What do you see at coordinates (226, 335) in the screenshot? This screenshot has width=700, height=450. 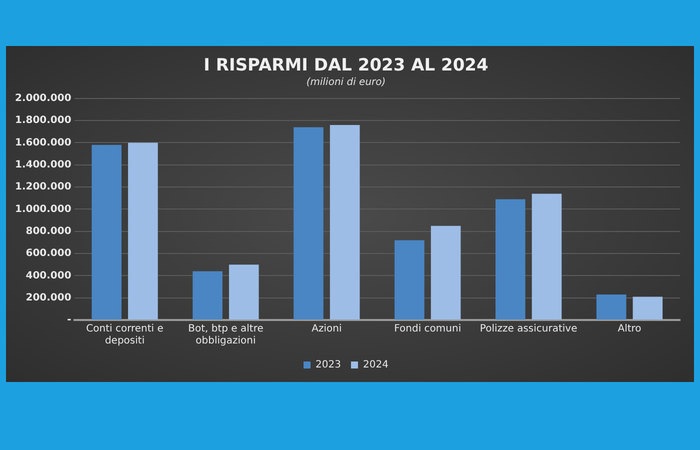 I see `x-tick-label: Bot, btp e altre obbligazioni` at bounding box center [226, 335].